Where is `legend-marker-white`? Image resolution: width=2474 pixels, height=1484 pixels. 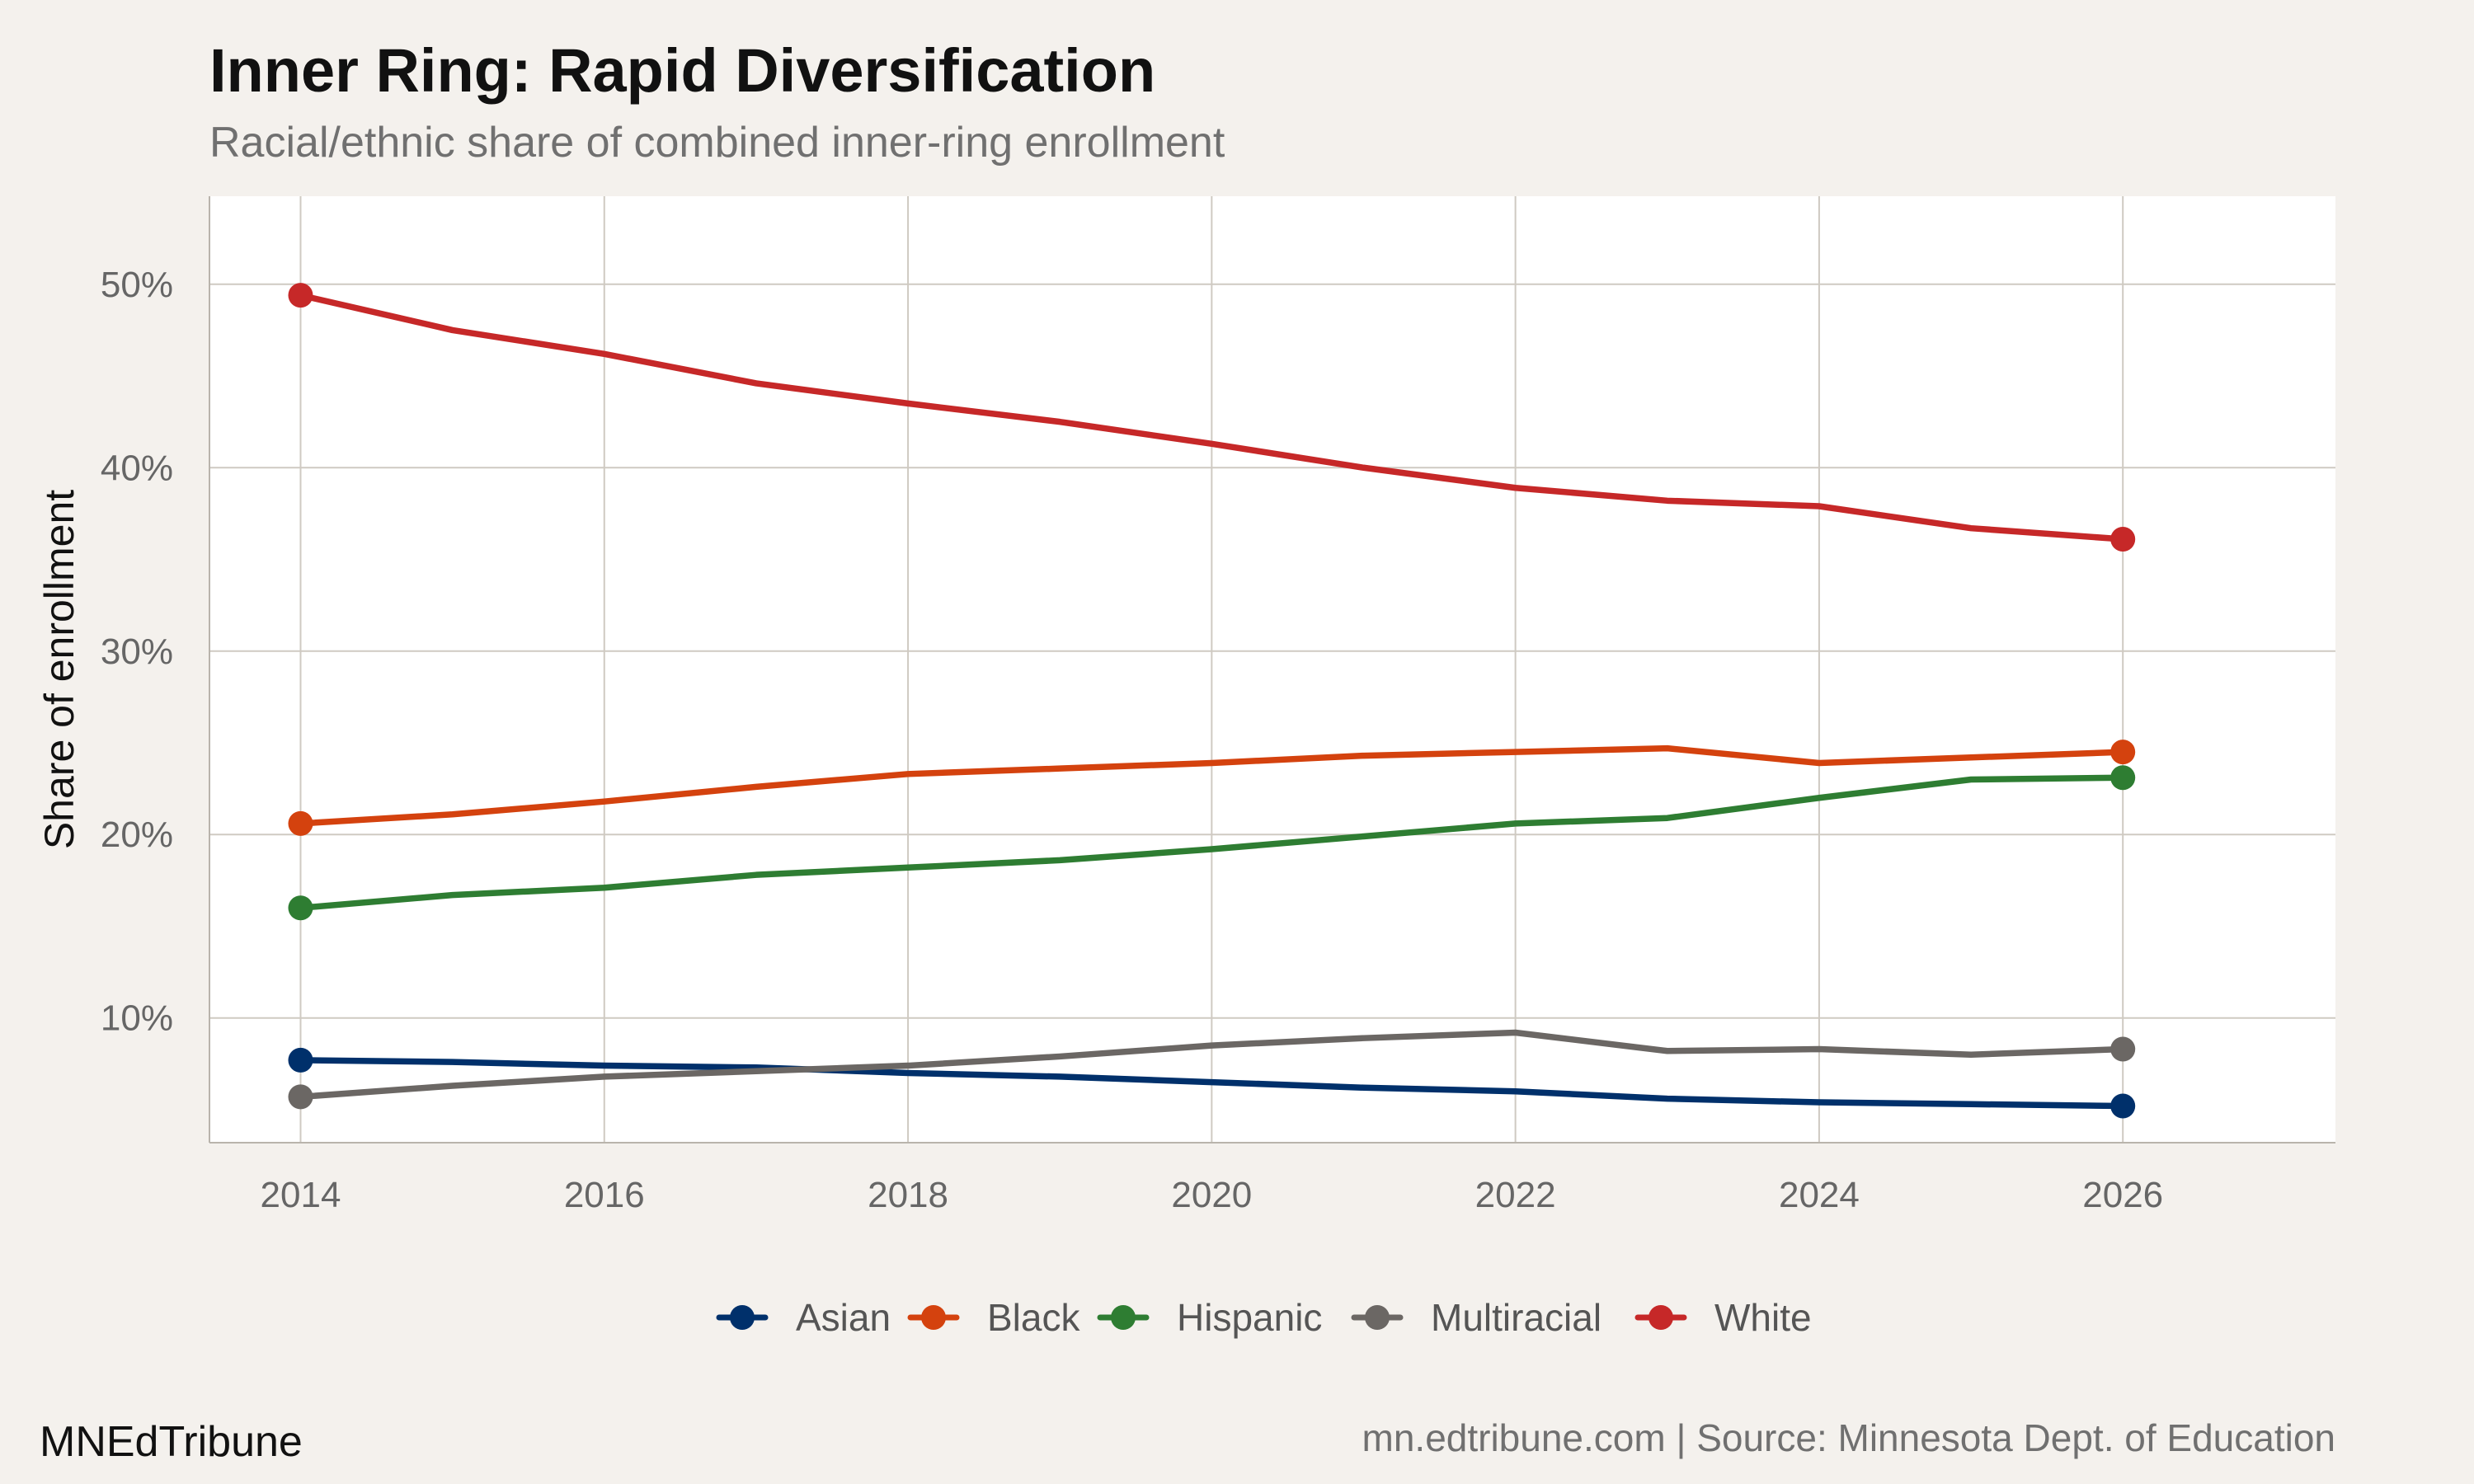 legend-marker-white is located at coordinates (1661, 1317).